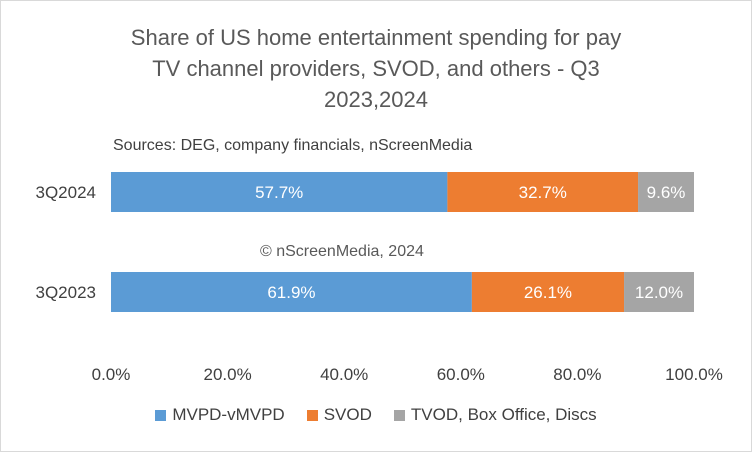 The height and width of the screenshot is (452, 752). Describe the element at coordinates (227, 374) in the screenshot. I see `x-tick-label-1: 20.0%` at that location.